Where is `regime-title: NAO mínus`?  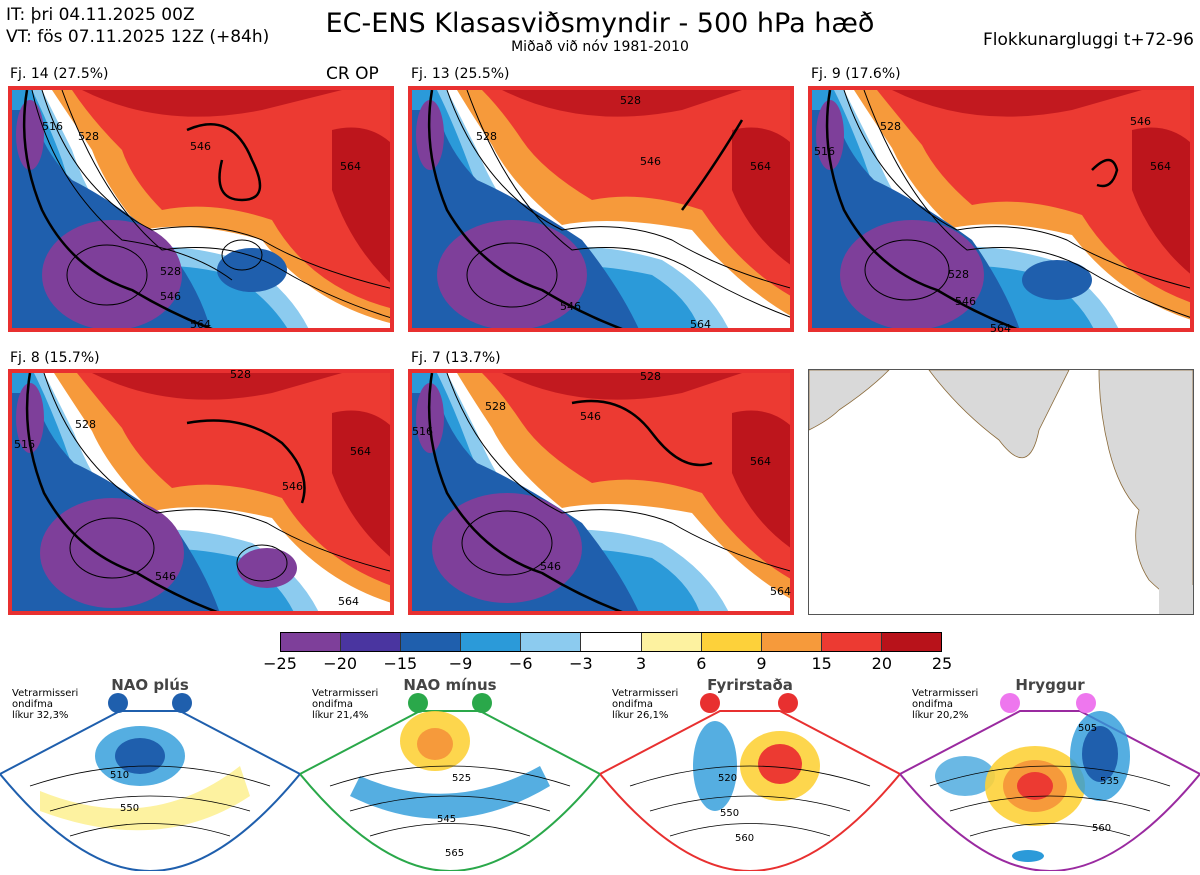
regime-title: NAO mínus is located at coordinates (450, 685).